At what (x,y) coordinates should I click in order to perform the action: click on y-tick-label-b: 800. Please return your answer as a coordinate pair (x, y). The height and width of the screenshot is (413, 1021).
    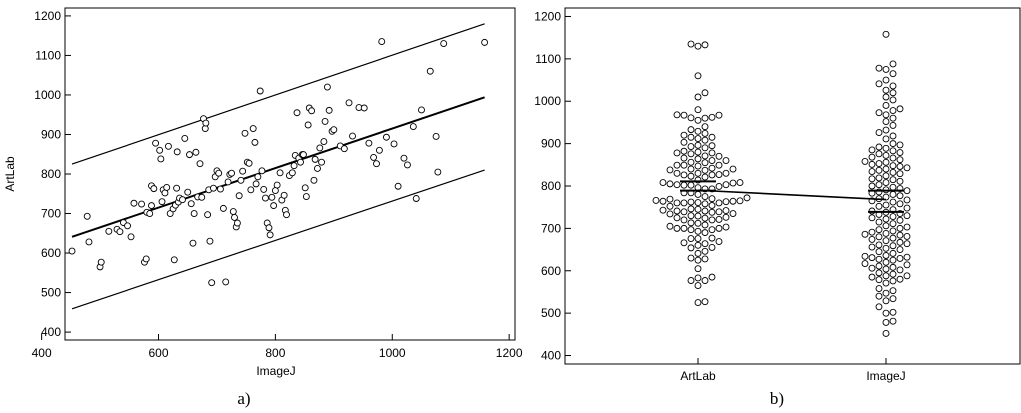
    Looking at the image, I should click on (551, 186).